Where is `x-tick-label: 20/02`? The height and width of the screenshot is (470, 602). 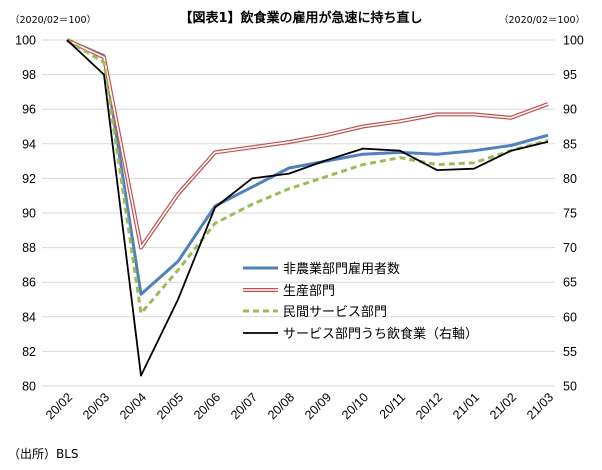 x-tick-label: 20/02 is located at coordinates (59, 406).